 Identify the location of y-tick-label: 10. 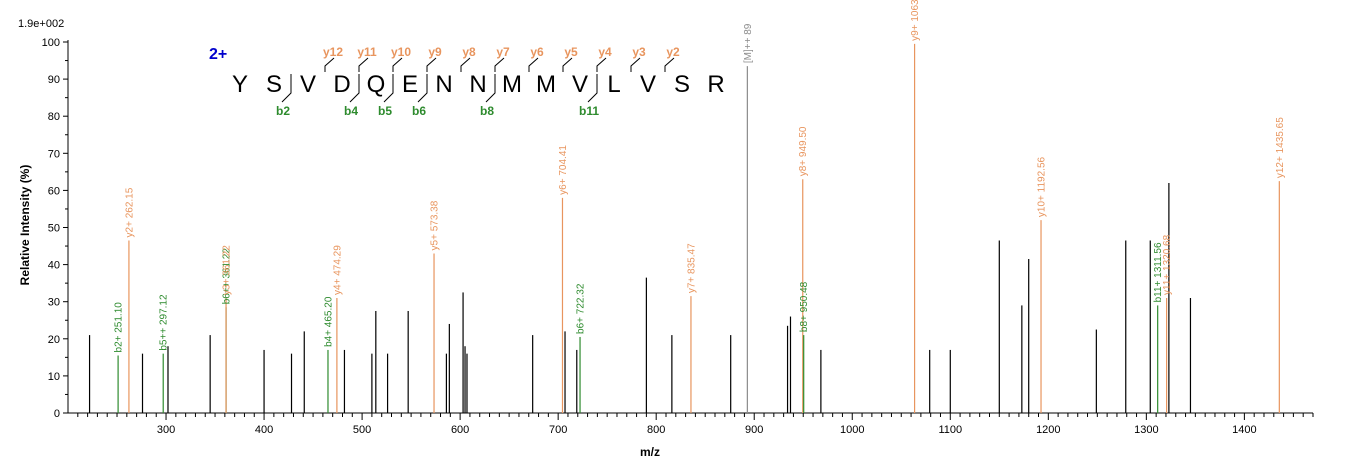
(54, 377).